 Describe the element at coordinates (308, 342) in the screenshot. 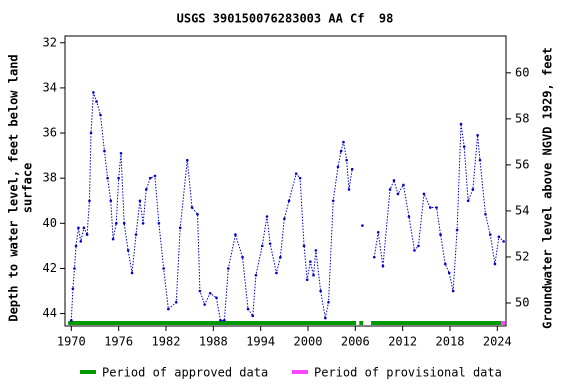

I see `x-tick-label: 2000` at that location.